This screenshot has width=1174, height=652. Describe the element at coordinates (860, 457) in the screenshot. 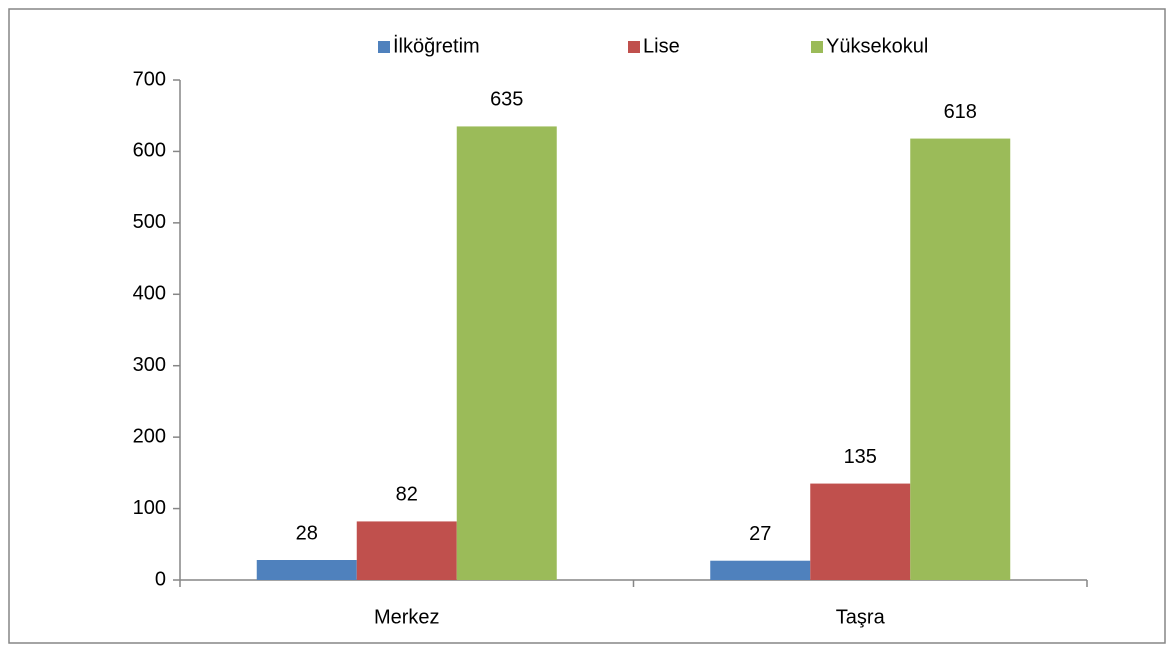

I see `data-label: 135` at that location.